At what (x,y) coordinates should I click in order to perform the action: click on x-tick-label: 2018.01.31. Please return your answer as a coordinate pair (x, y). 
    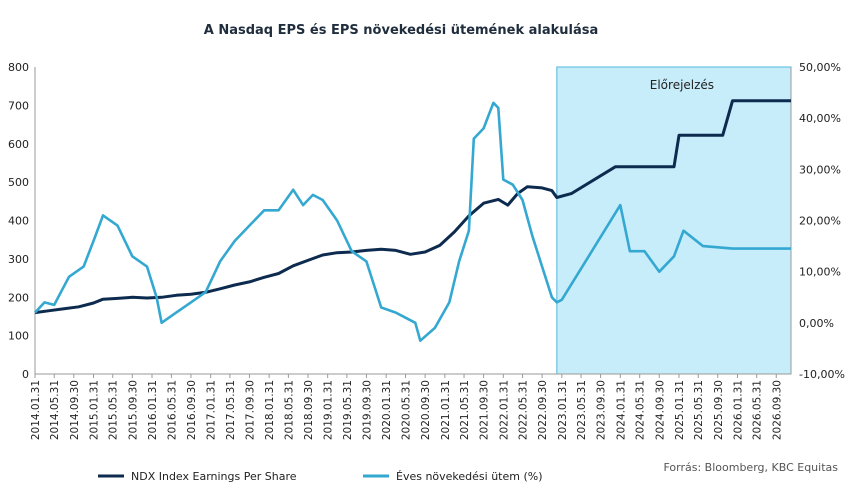
    Looking at the image, I should click on (270, 410).